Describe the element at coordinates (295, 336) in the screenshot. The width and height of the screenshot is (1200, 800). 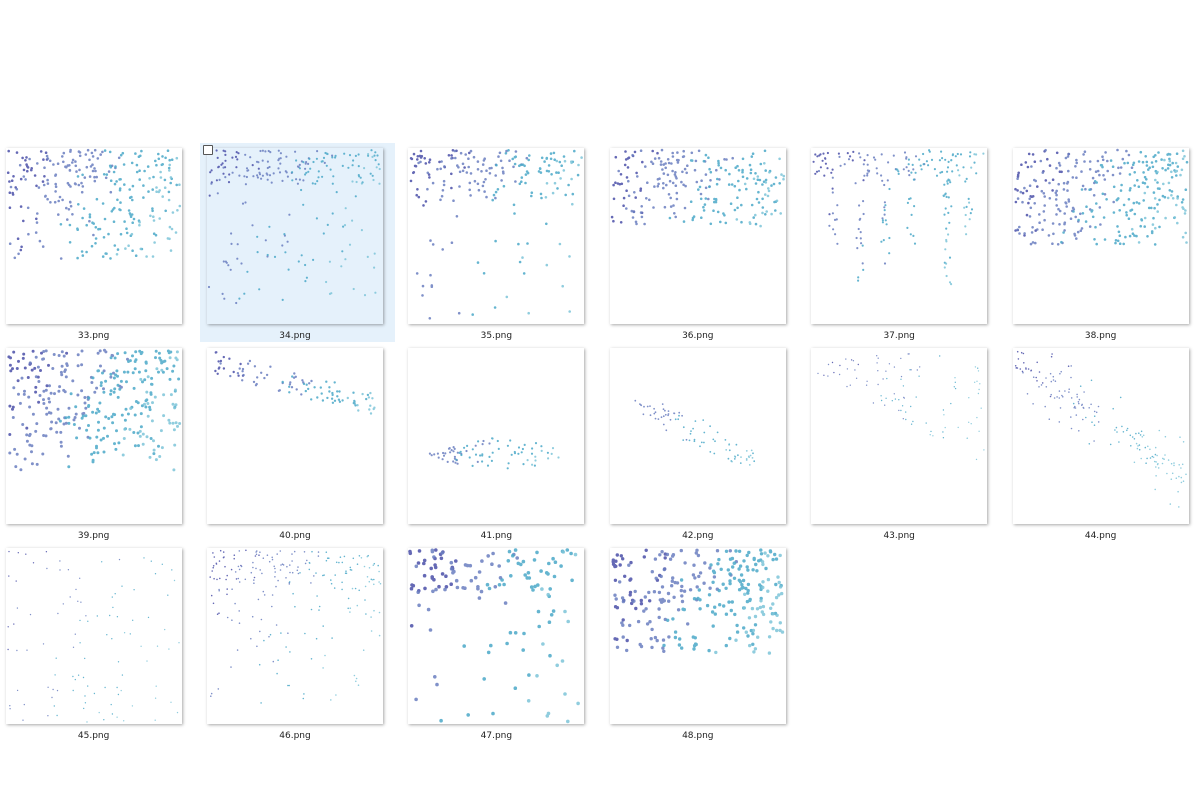
I see `file-name: 34.png` at that location.